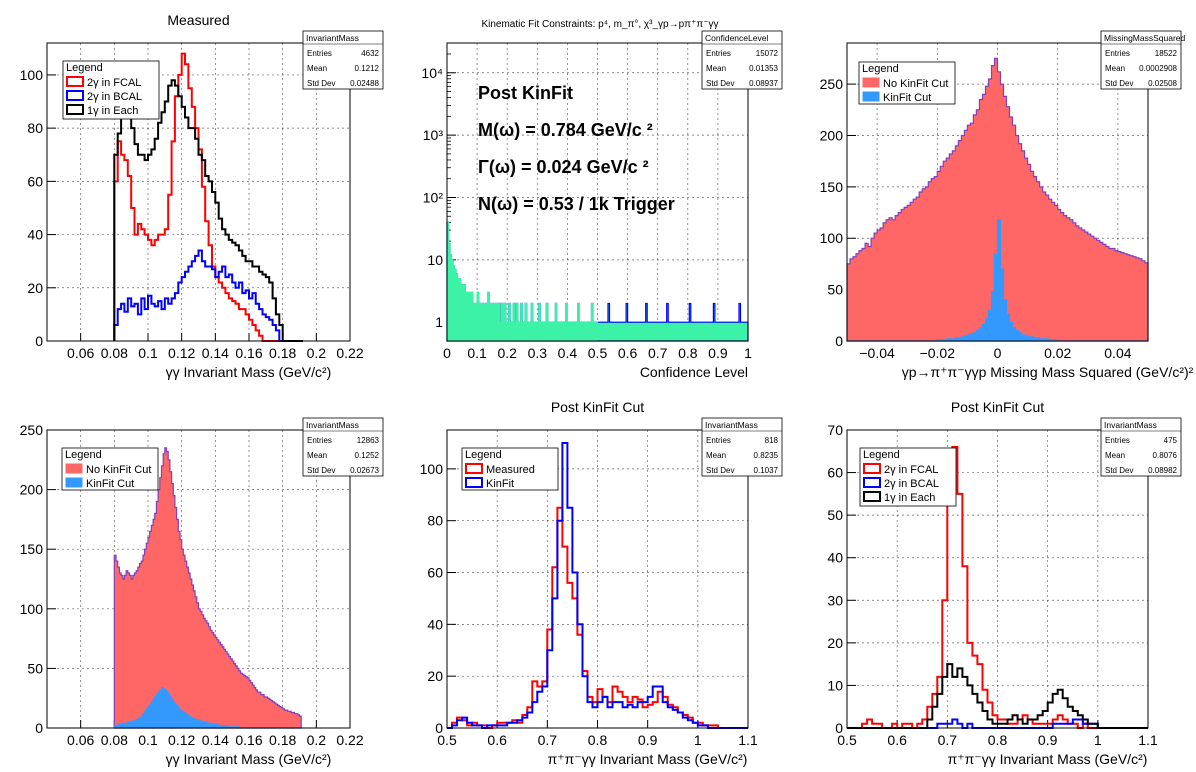 This screenshot has width=1196, height=772. I want to click on stats-value: 475, so click(1171, 440).